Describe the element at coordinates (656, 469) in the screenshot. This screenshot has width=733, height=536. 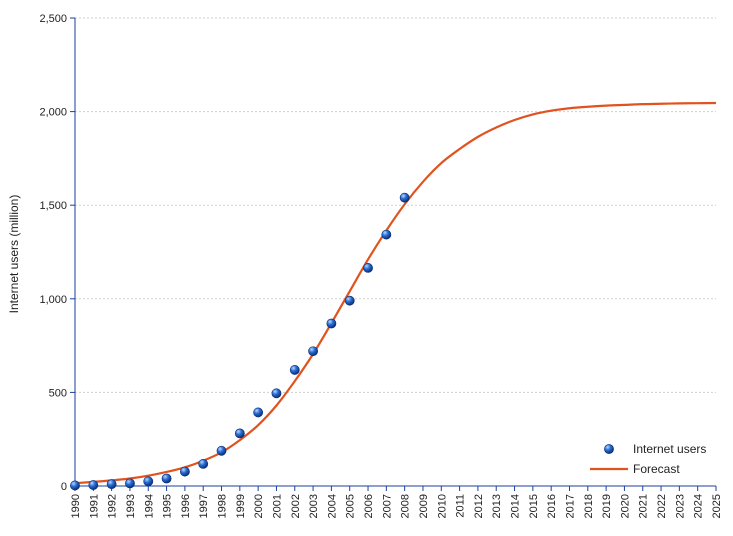
I see `legend-label-forecast: Forecast` at that location.